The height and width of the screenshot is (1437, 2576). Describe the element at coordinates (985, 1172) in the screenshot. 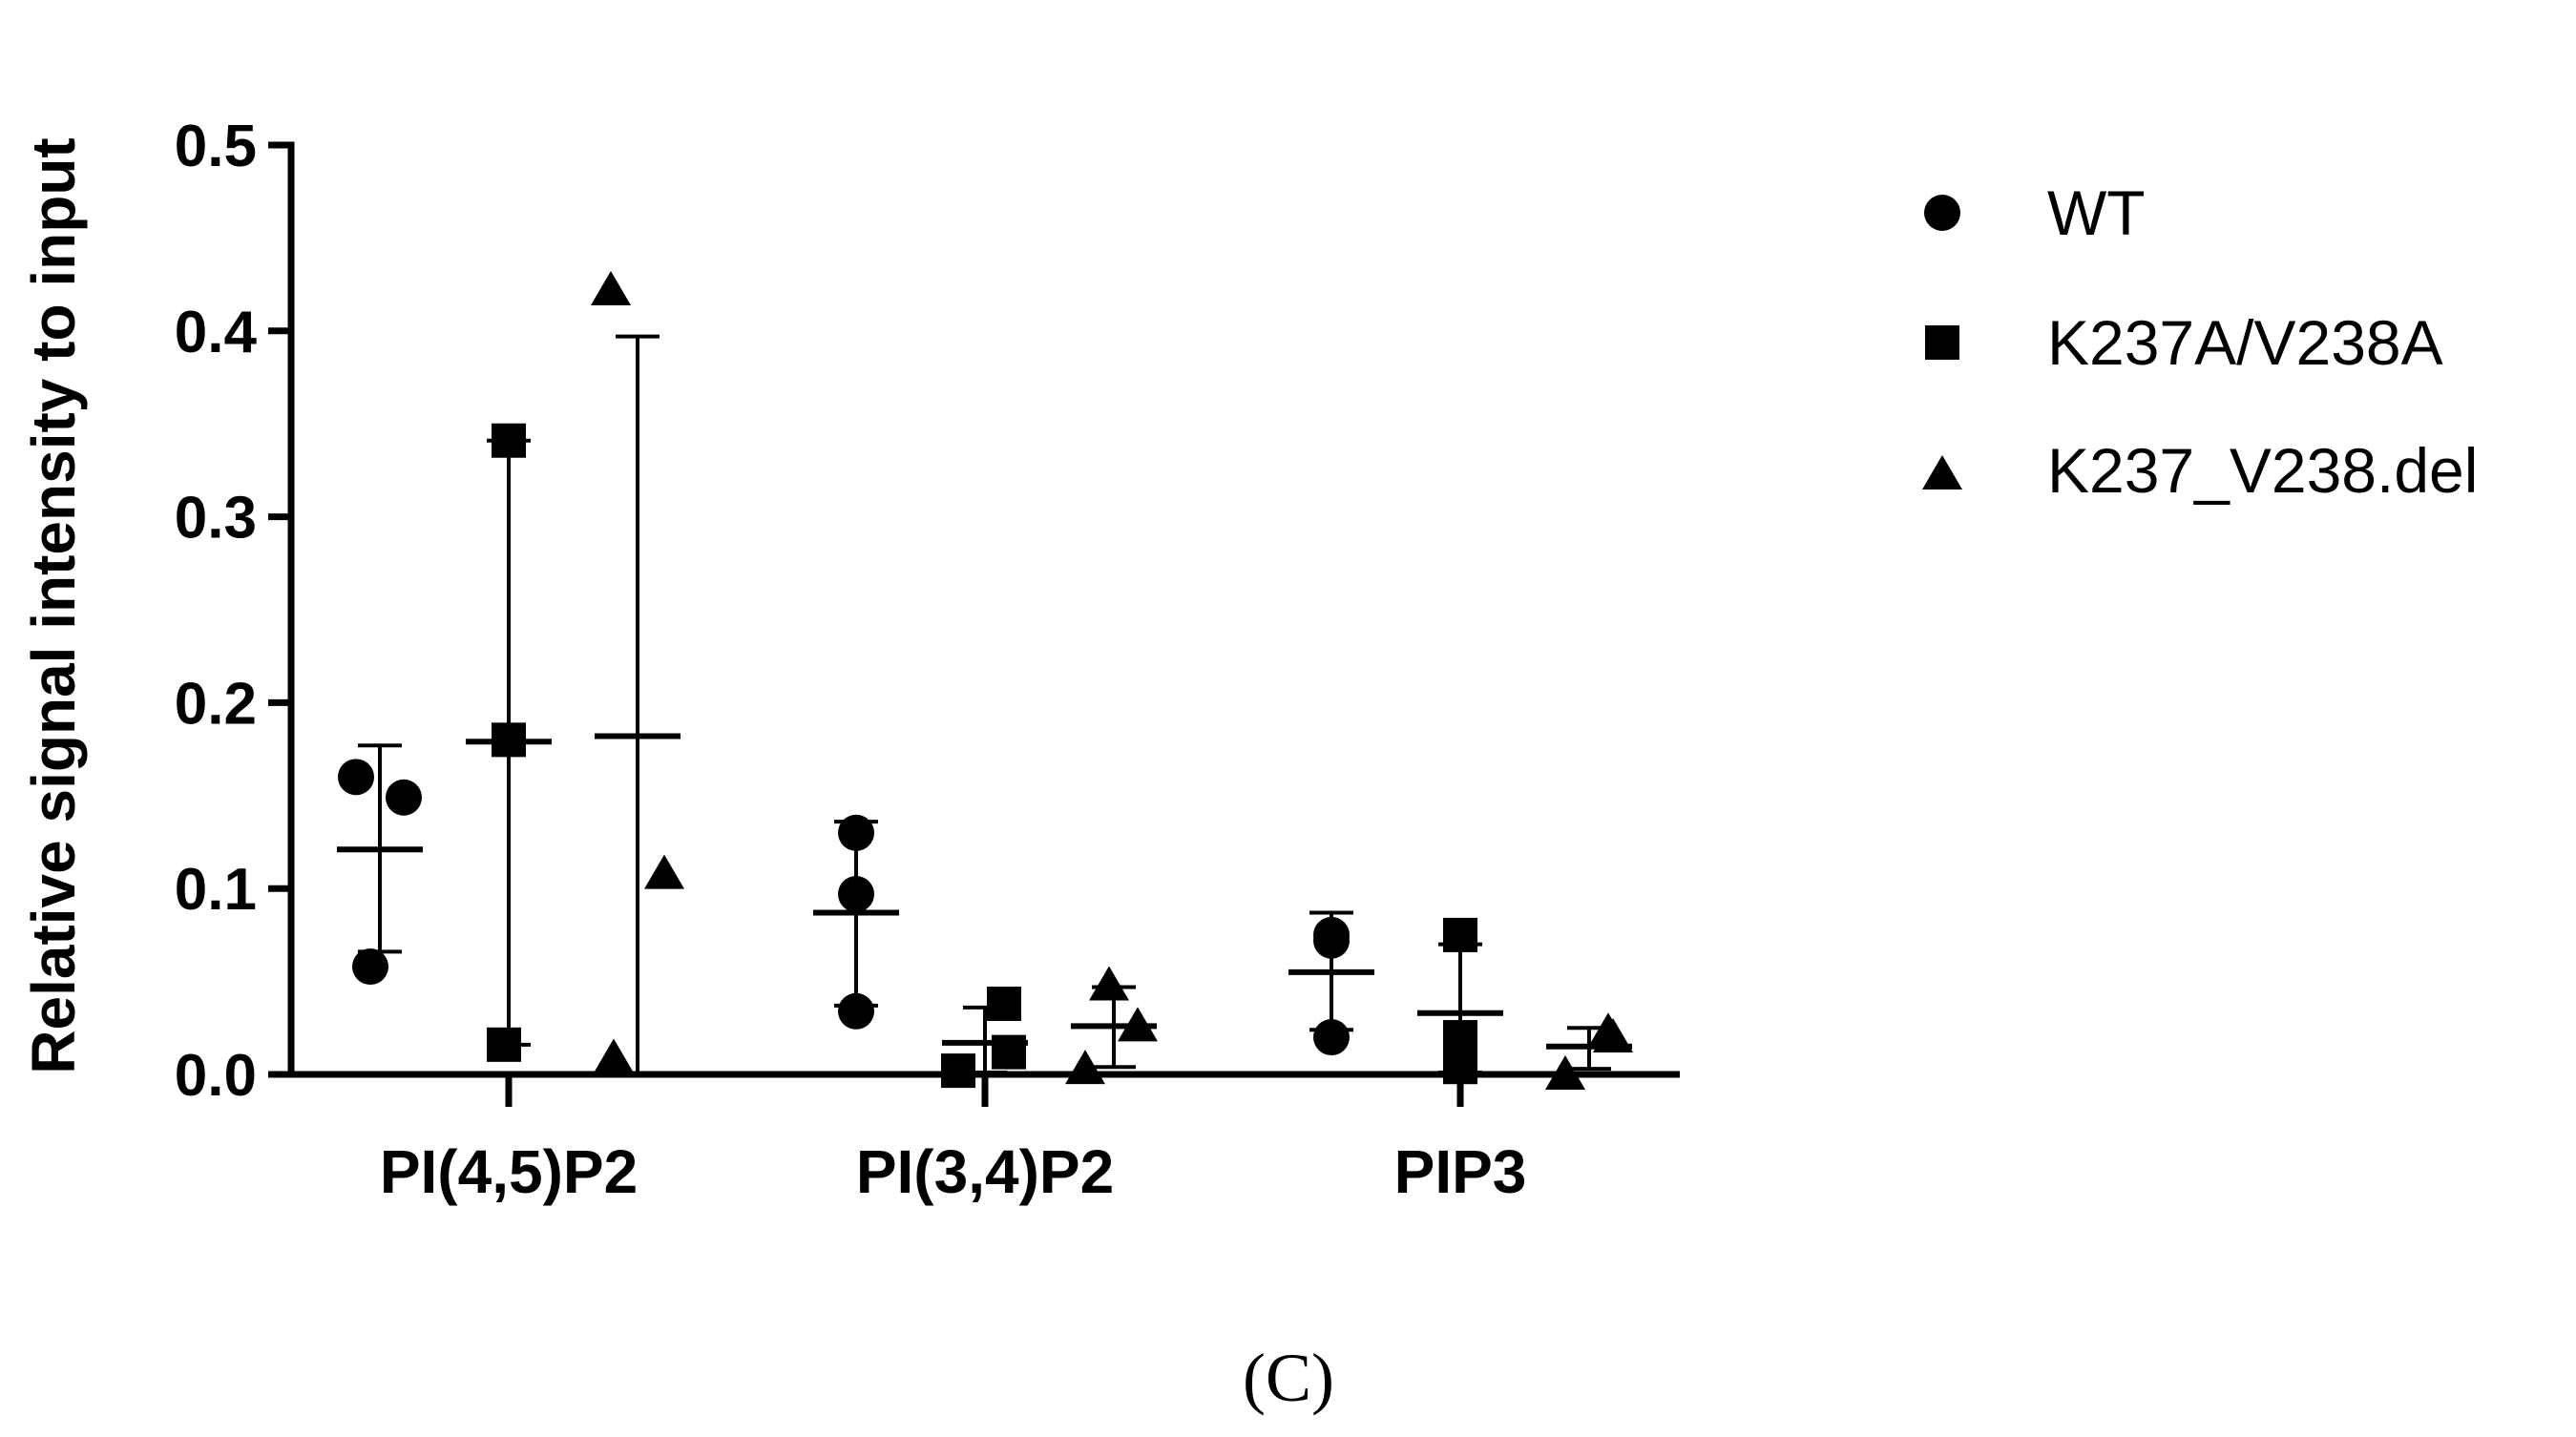

I see `x-category-label: PI(3,4)P2` at that location.